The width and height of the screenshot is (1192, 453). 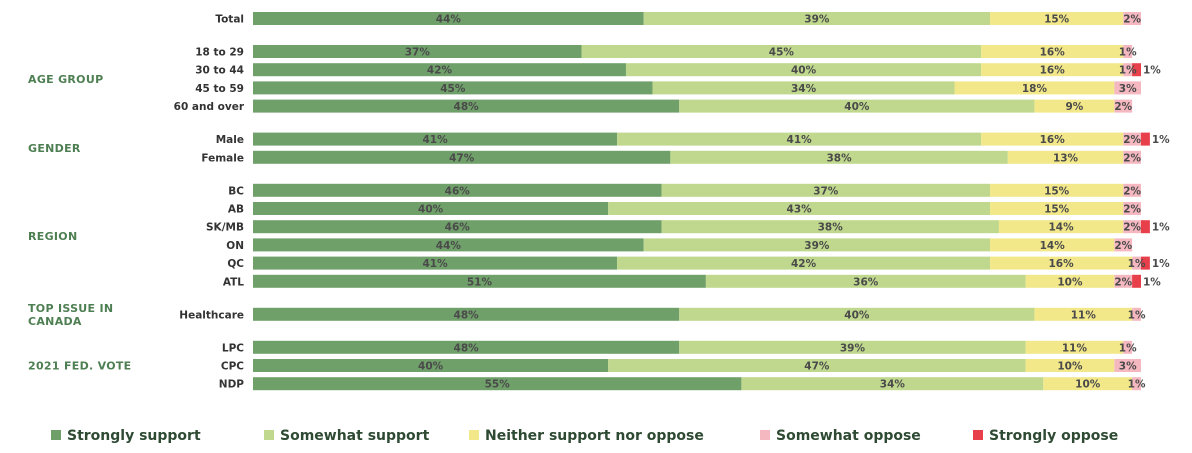 What do you see at coordinates (1035, 89) in the screenshot?
I see `value-label: 18%` at bounding box center [1035, 89].